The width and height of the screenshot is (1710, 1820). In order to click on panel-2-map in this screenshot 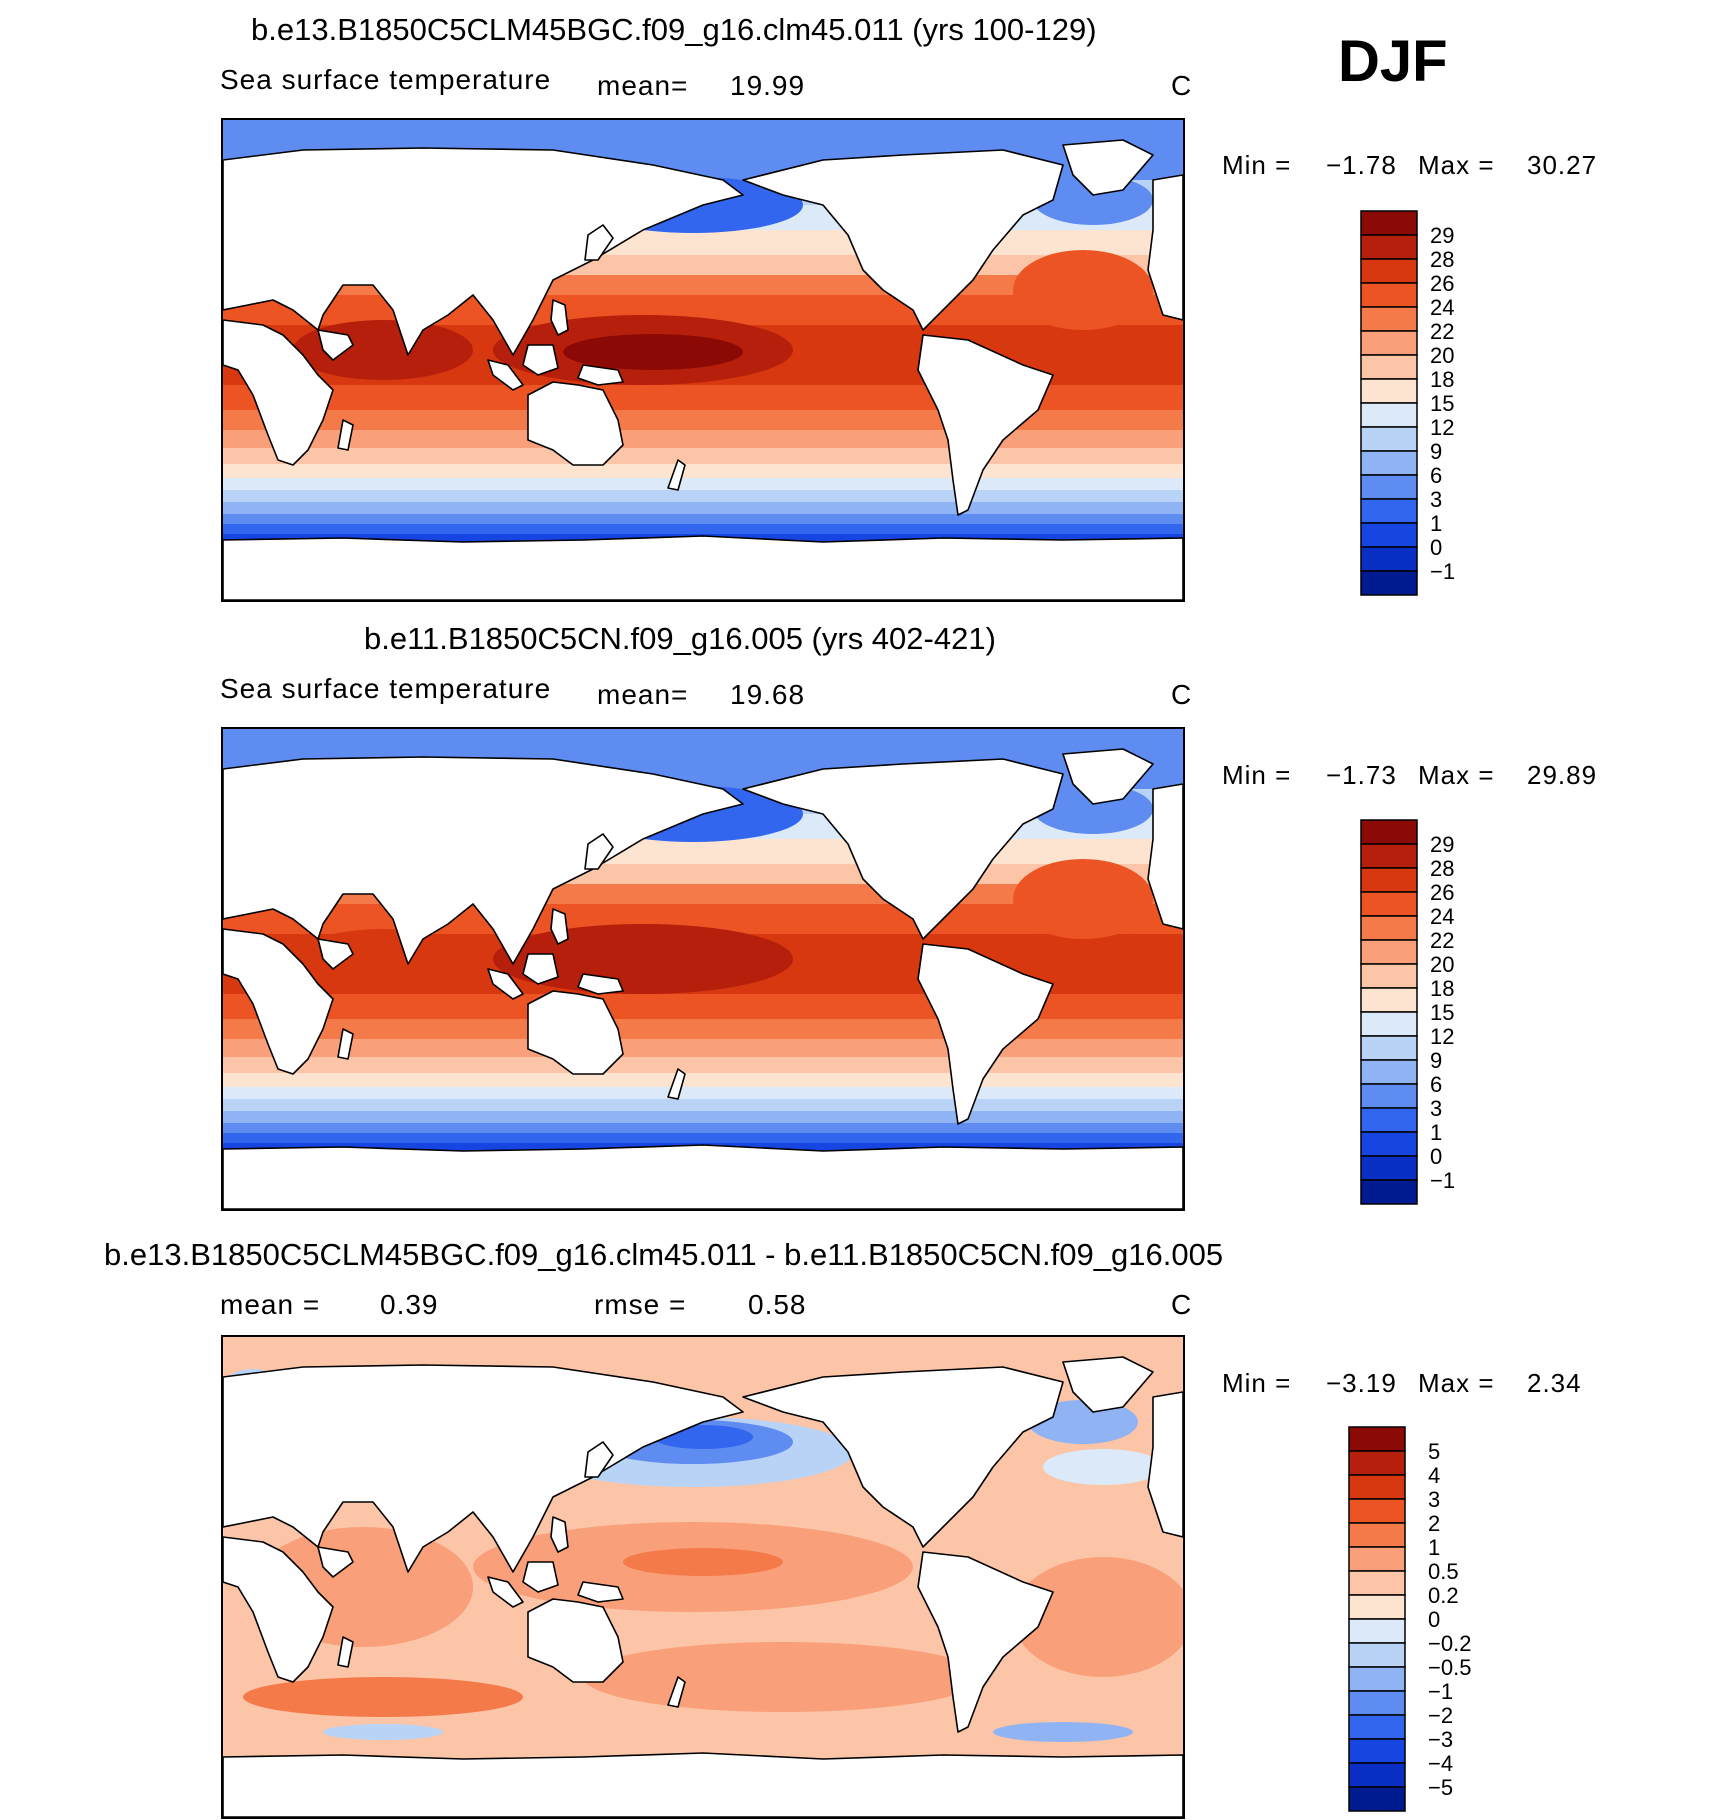, I will do `click(703, 969)`.